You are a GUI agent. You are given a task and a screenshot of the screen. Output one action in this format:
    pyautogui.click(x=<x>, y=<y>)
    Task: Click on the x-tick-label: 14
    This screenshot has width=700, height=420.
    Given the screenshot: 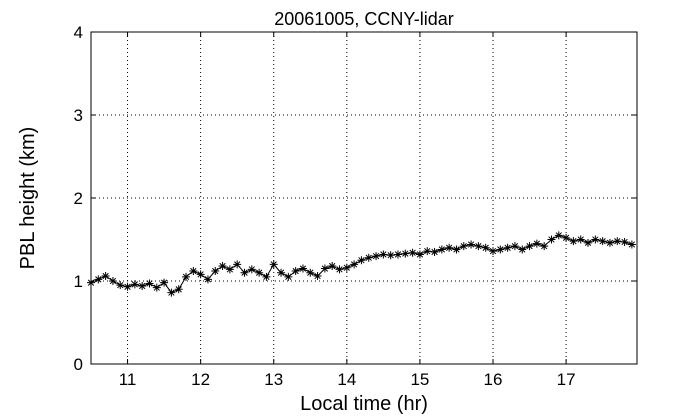 What is the action you would take?
    pyautogui.click(x=346, y=379)
    